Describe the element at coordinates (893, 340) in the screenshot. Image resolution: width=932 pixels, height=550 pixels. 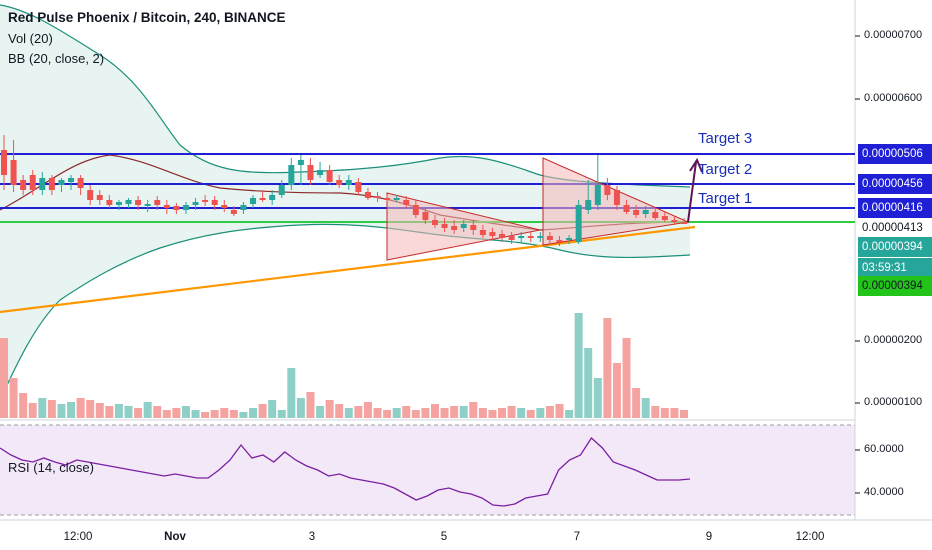
I see `price-tick: 0.00000200` at that location.